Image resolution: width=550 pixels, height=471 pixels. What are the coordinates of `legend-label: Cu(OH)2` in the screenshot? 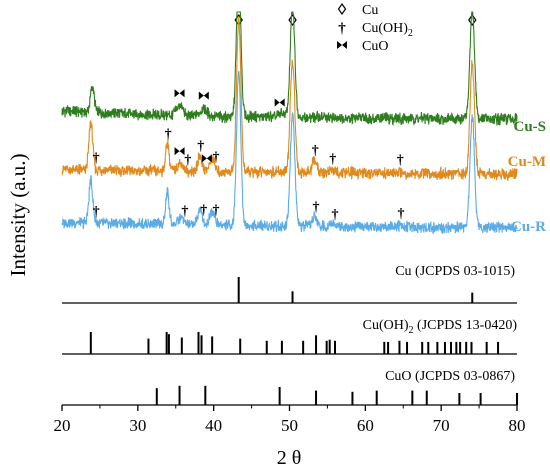 It's located at (387, 30).